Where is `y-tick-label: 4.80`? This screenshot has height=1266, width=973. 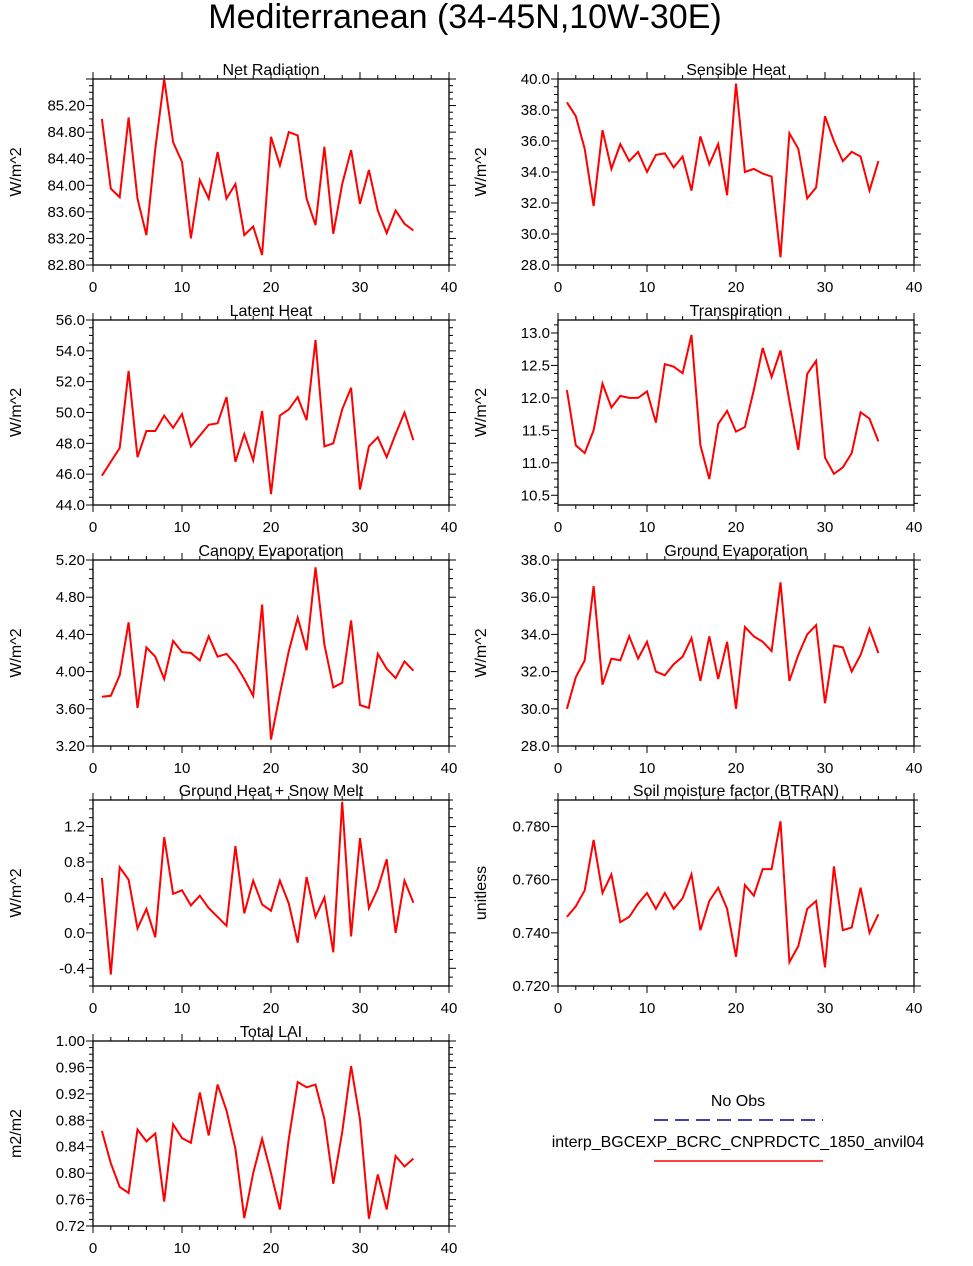 y-tick-label: 4.80 is located at coordinates (70, 597).